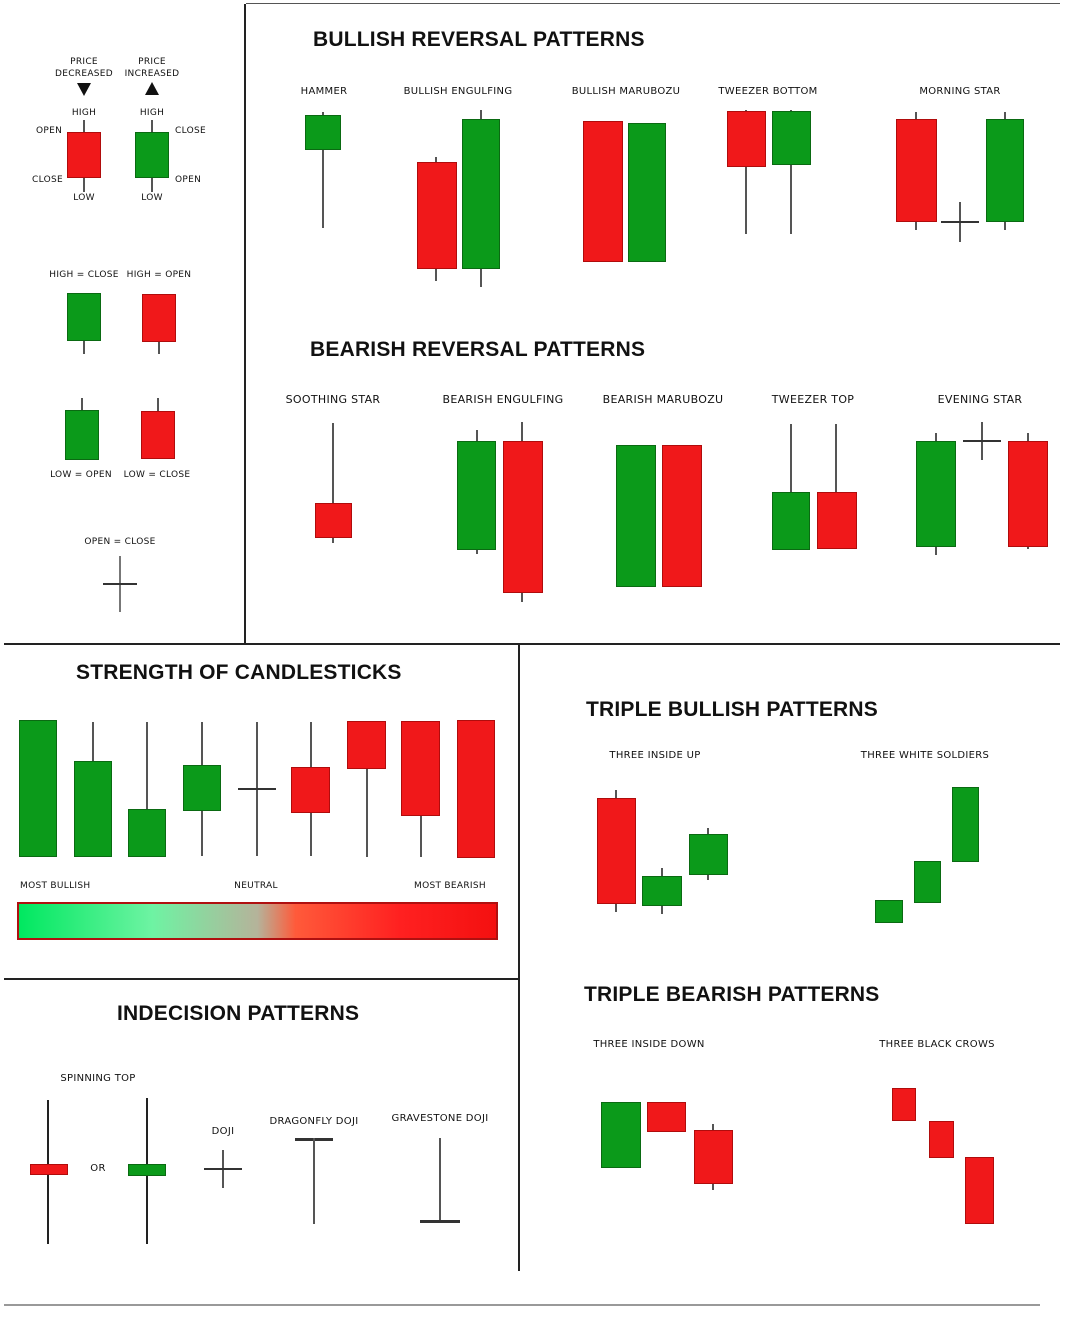 Image resolution: width=1080 pixels, height=1324 pixels. I want to click on strength-doji-cross, so click(257, 789).